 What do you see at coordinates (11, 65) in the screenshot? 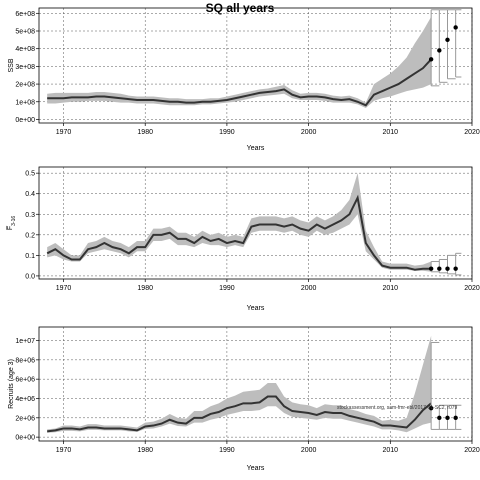
I see `y-axis-label: SSB` at bounding box center [11, 65].